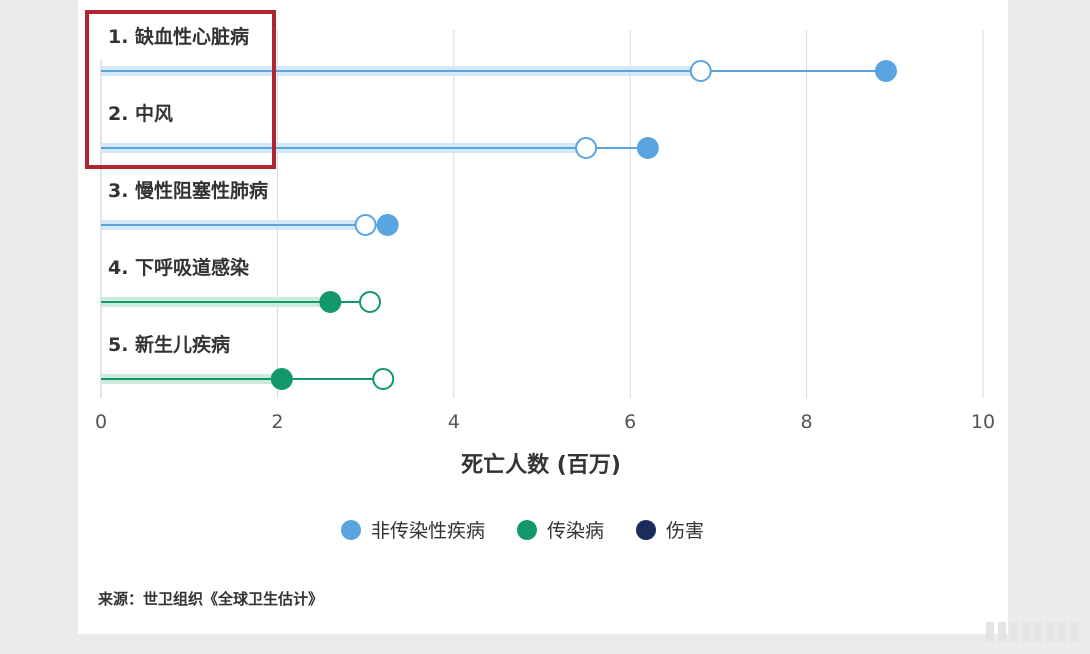 Image resolution: width=1090 pixels, height=654 pixels. Describe the element at coordinates (428, 531) in the screenshot. I see `legend-label: 非传染性疾病` at that location.